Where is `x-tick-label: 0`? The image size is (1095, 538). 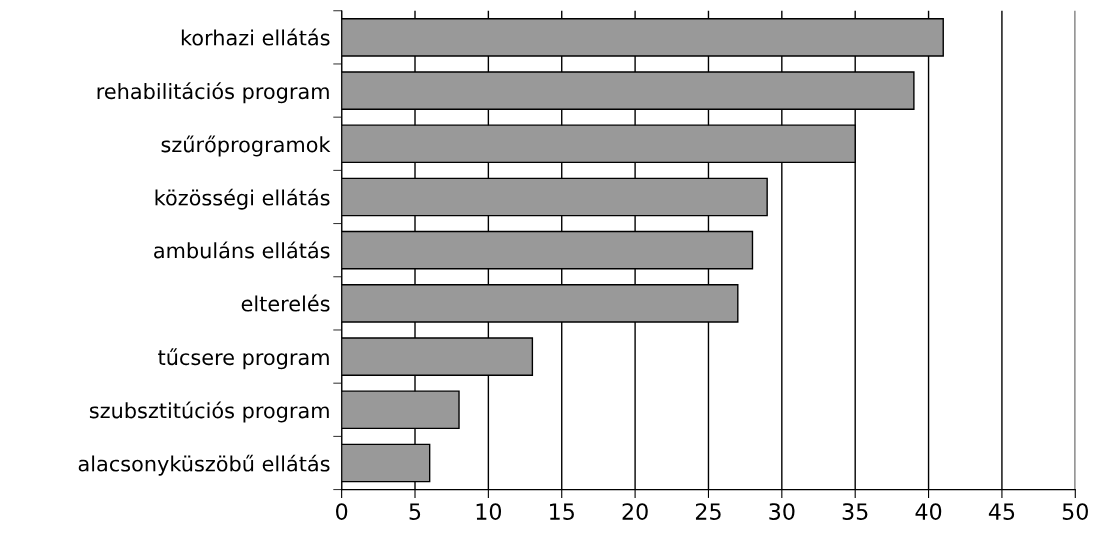 x-tick-label: 0 is located at coordinates (342, 511).